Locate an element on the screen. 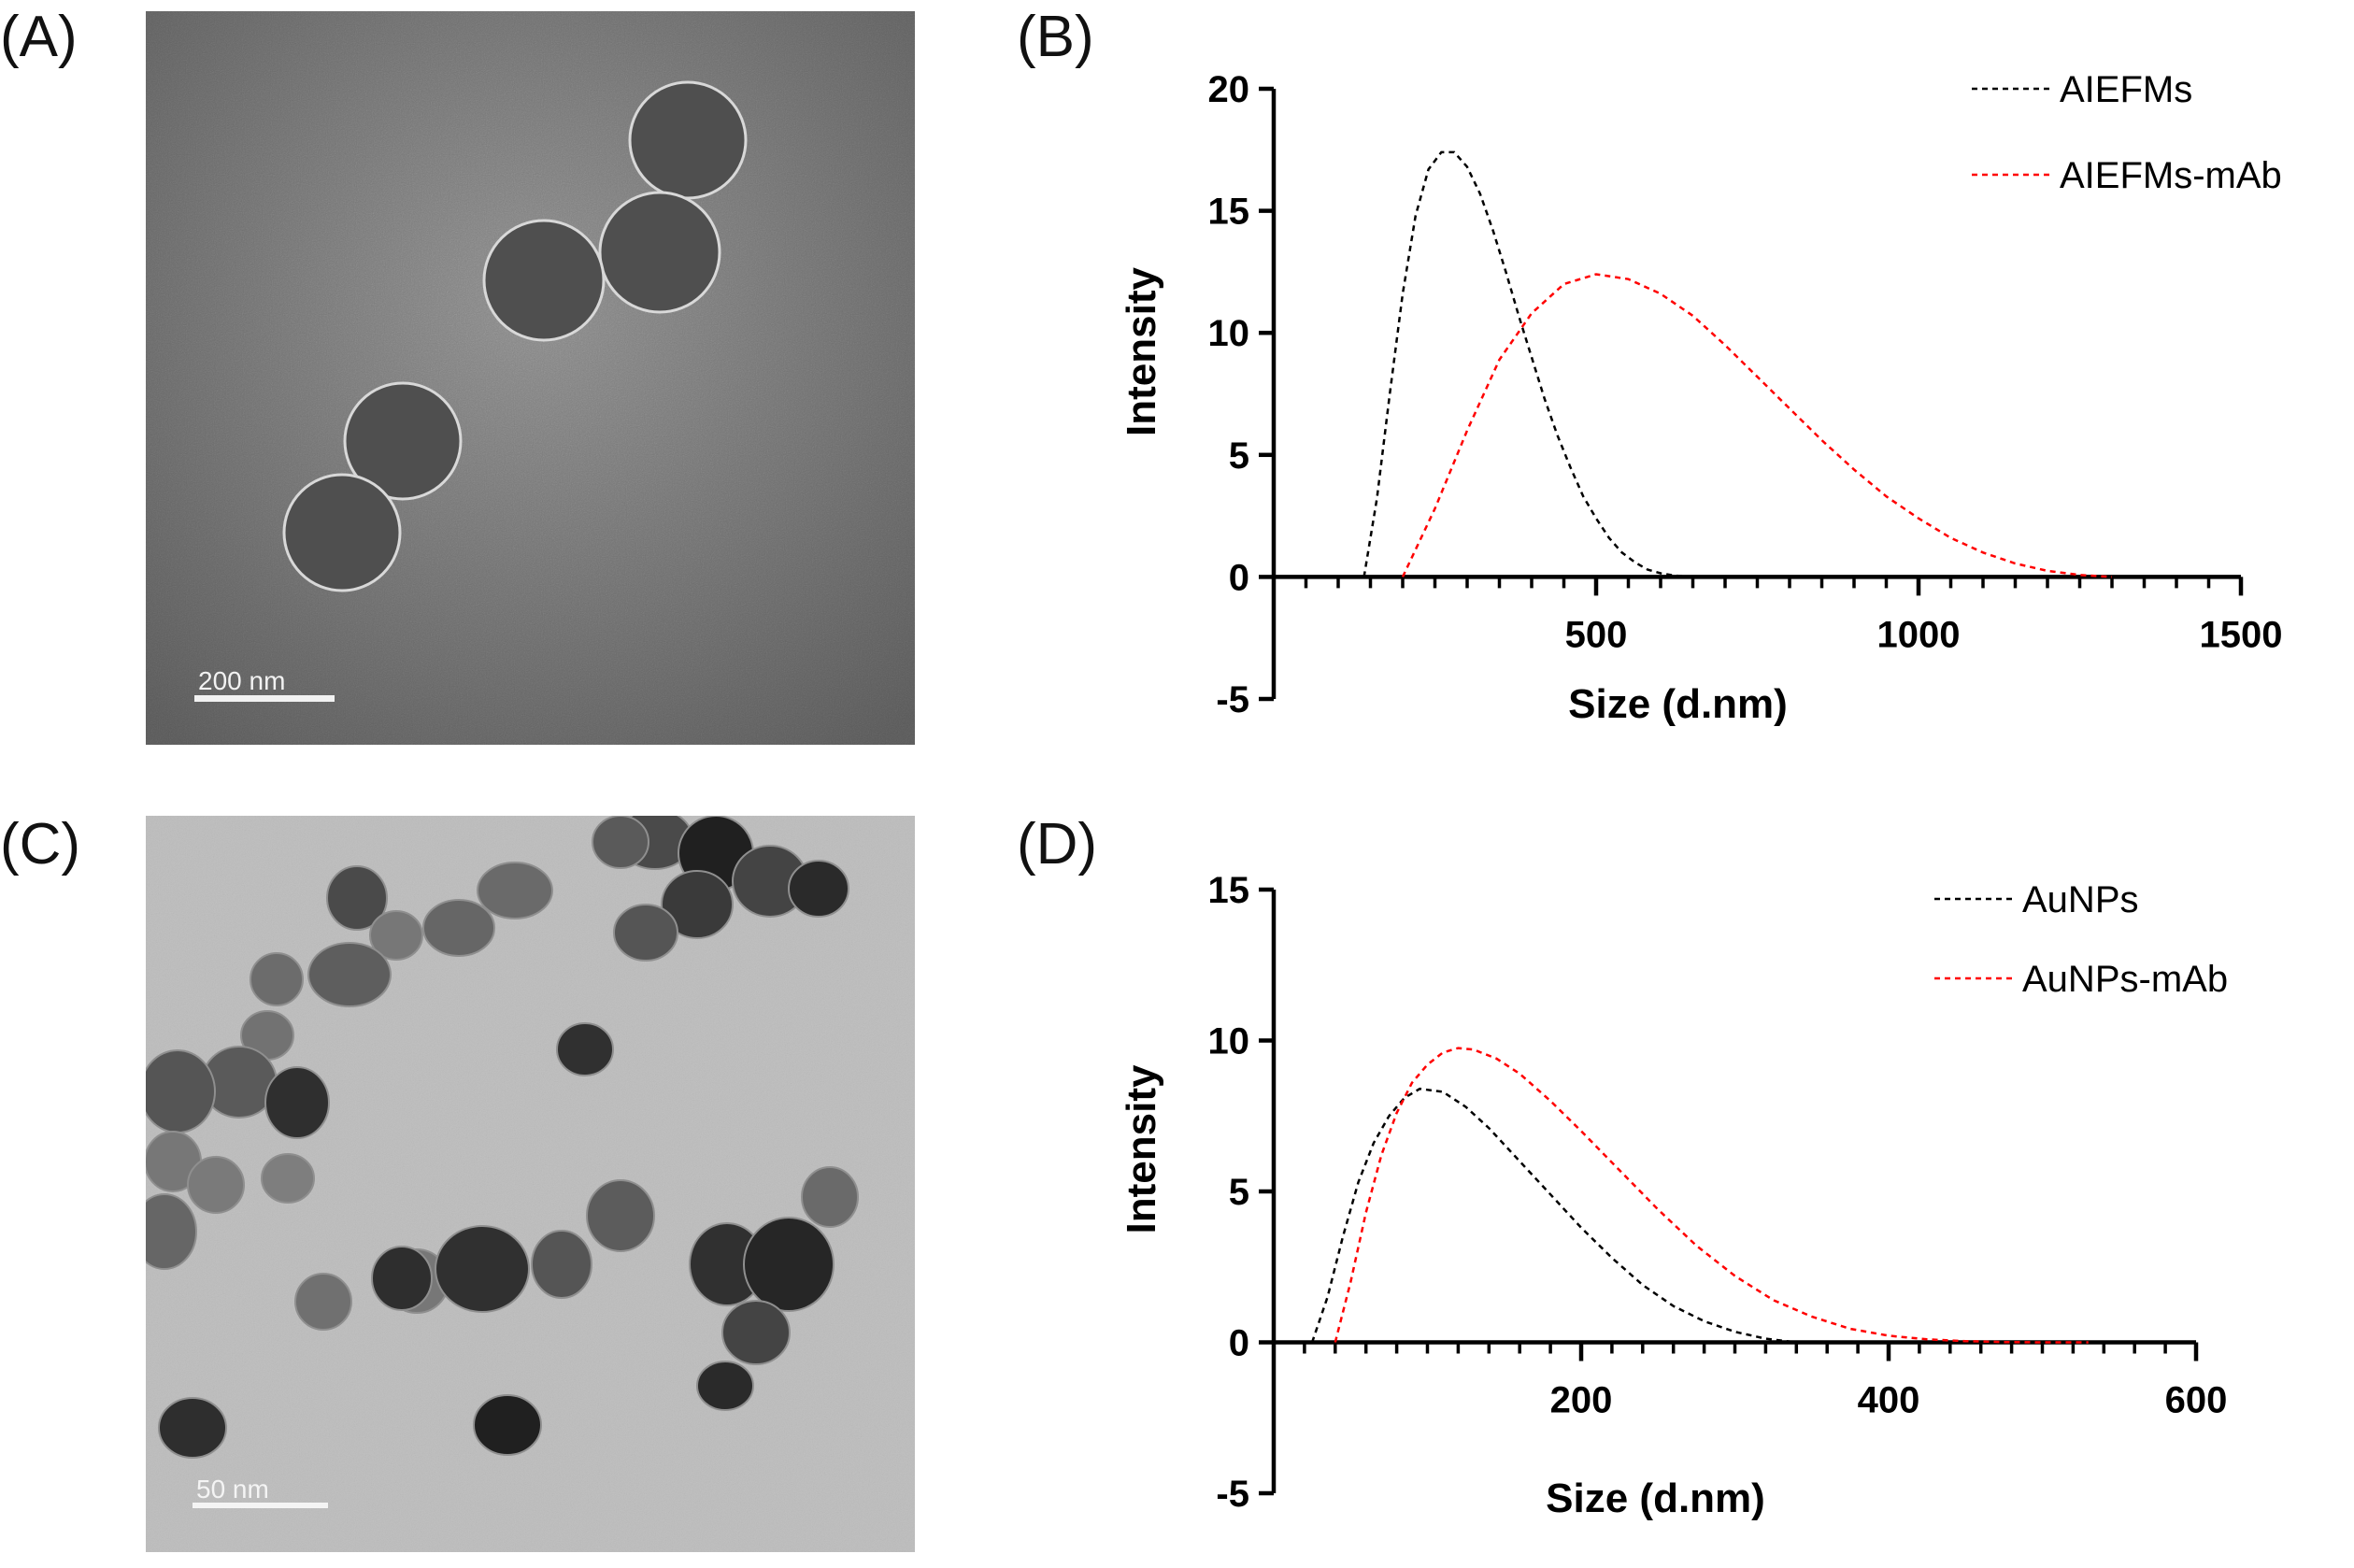  series-line-aiefms is located at coordinates (1531, 364).